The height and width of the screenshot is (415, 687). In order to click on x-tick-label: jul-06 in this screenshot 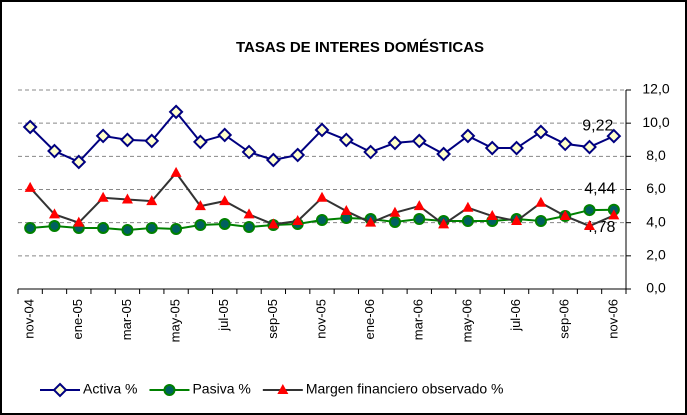, I will do `click(515, 315)`.